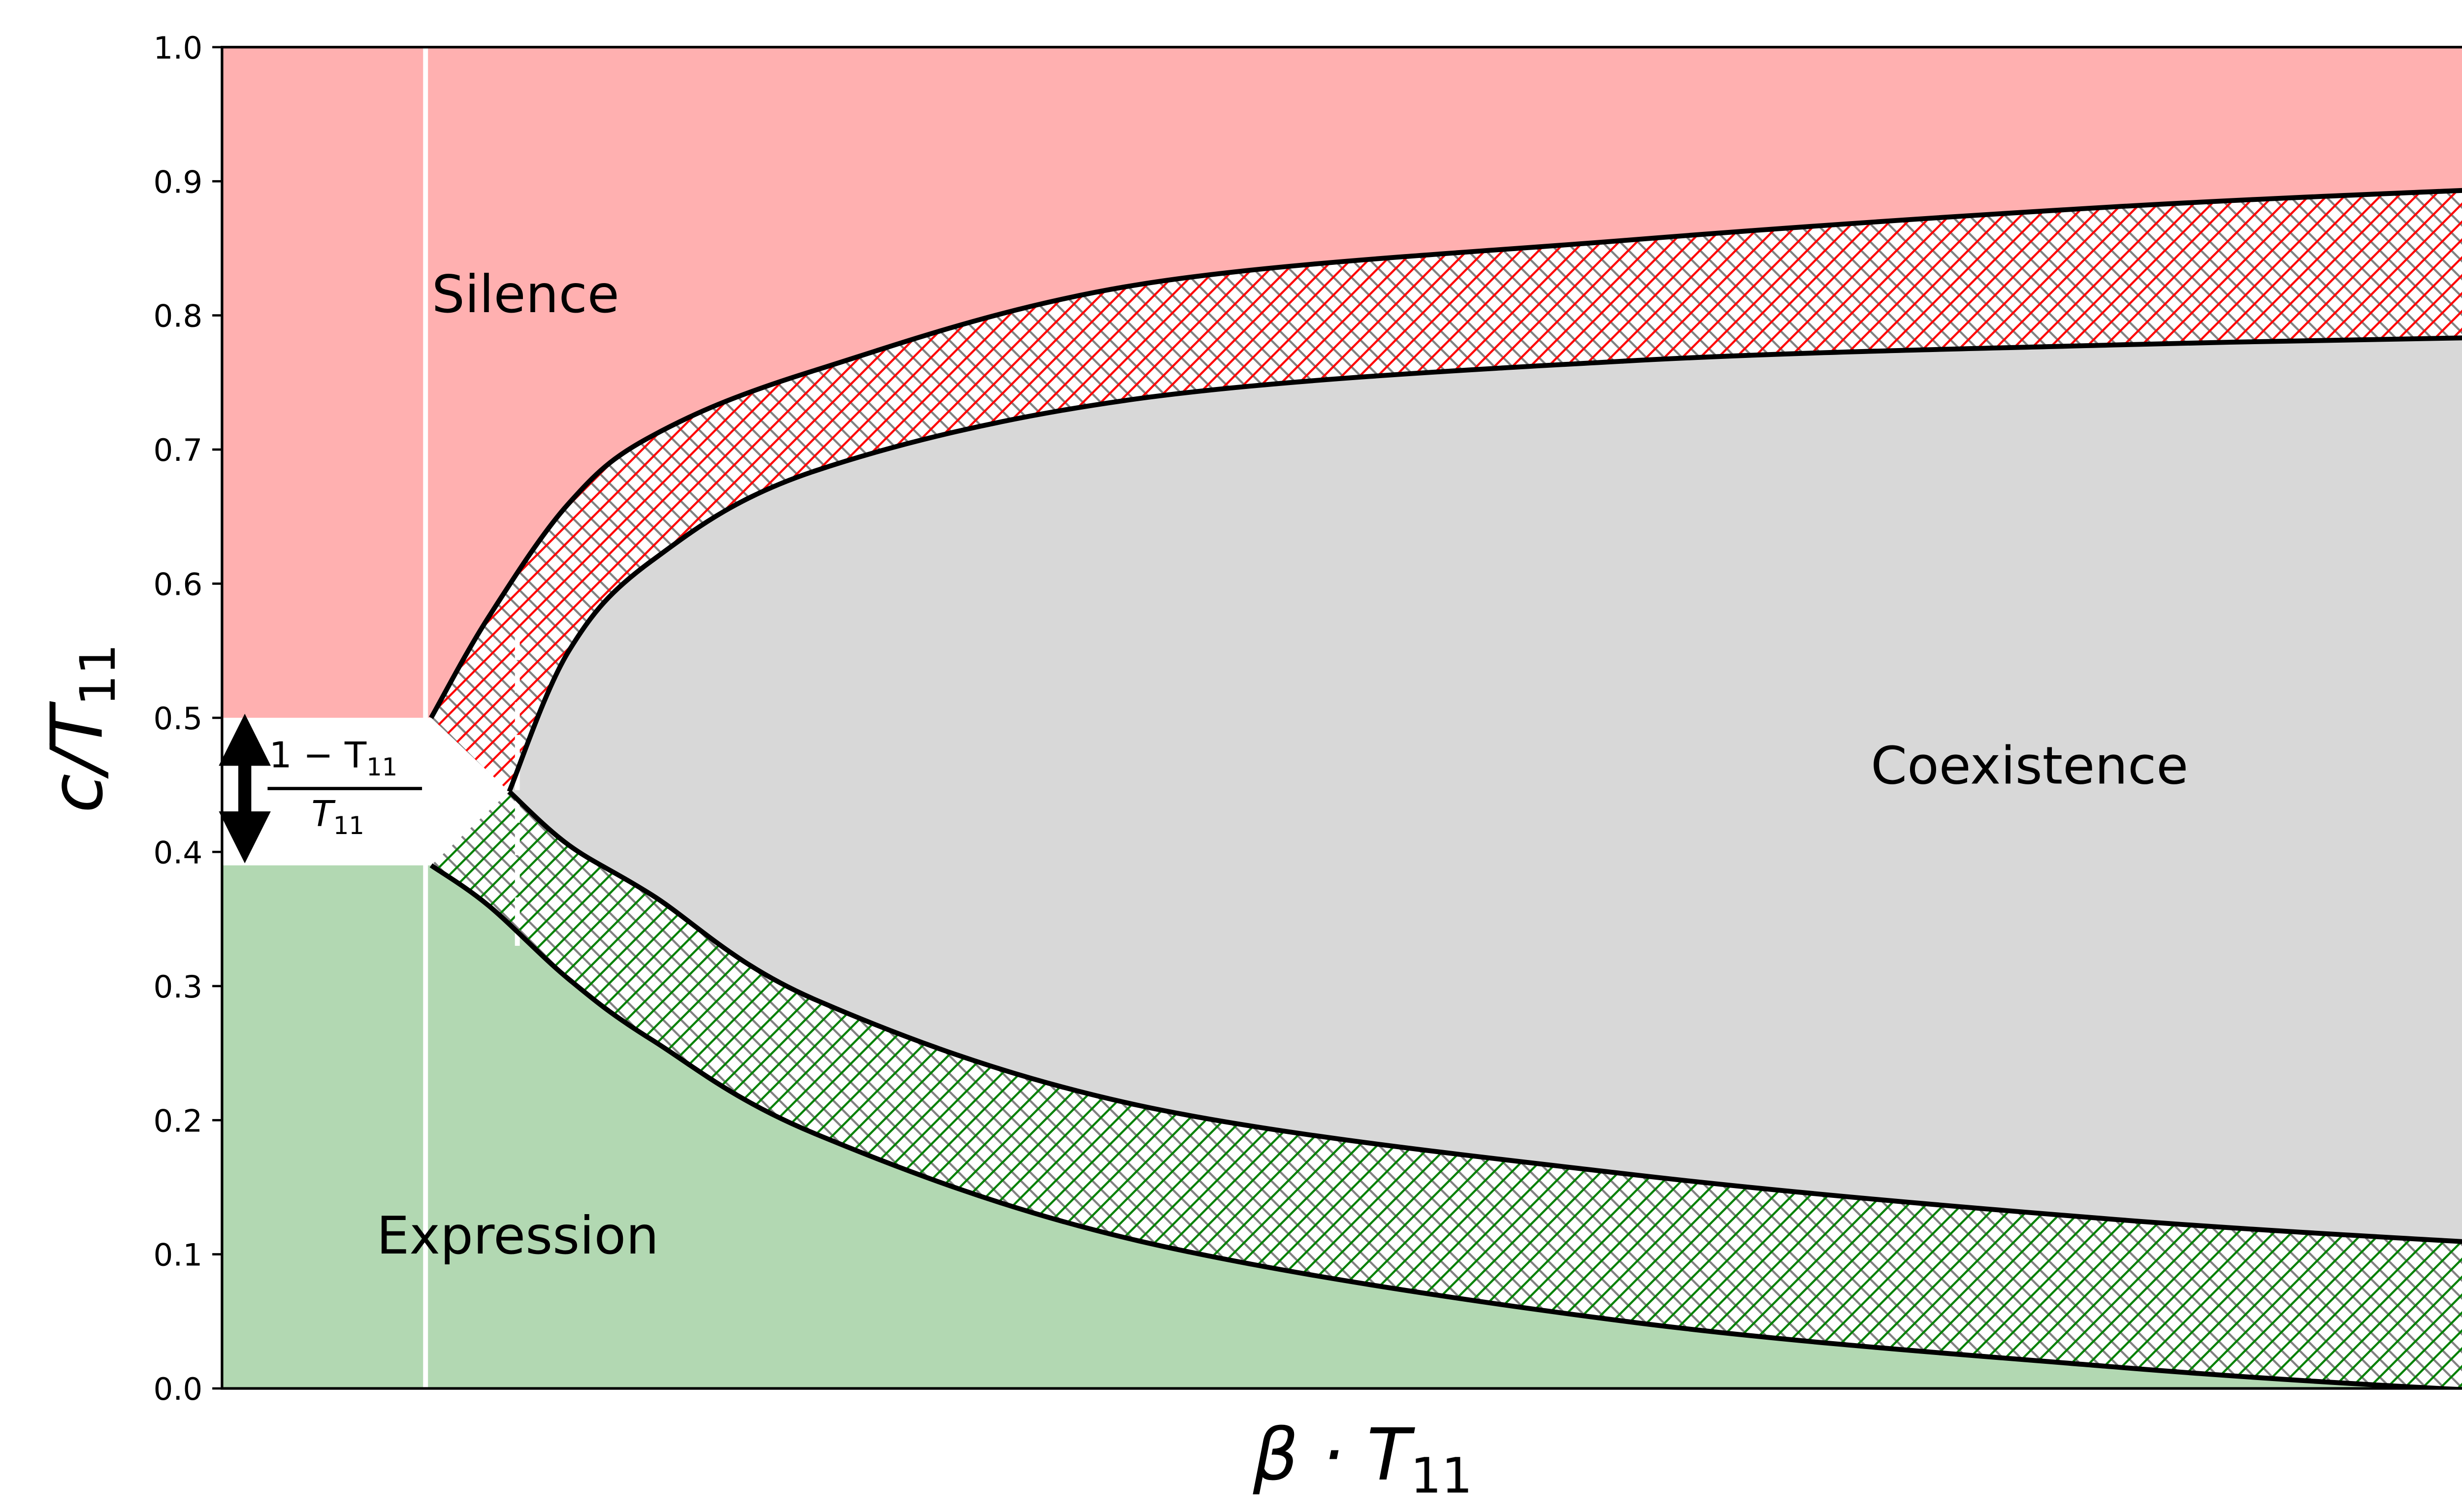 The height and width of the screenshot is (1512, 2462). I want to click on gap-denominator: T11, so click(338, 816).